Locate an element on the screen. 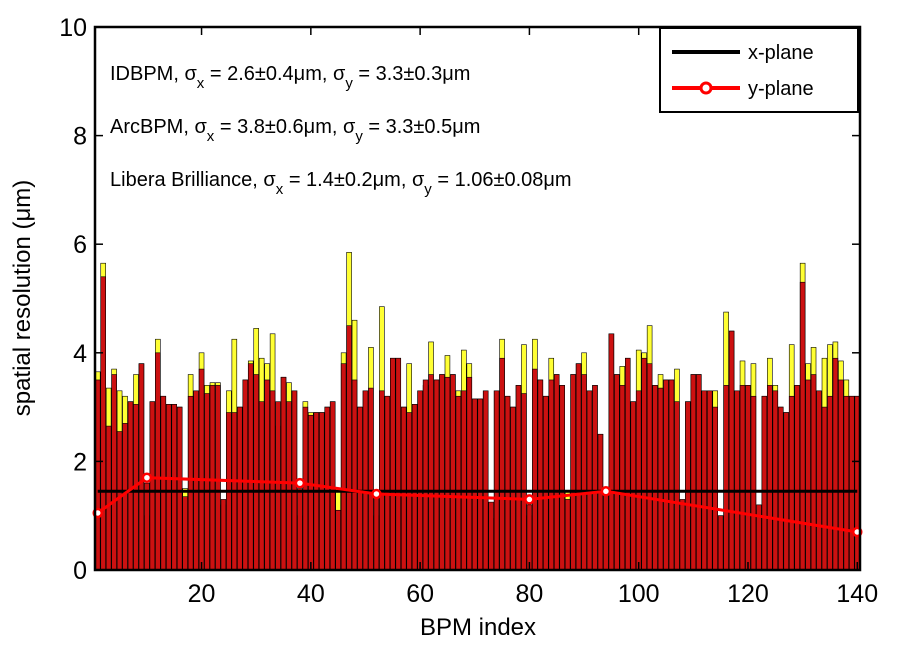  annotation-text: = 1.4±0.2μm, σ is located at coordinates (354, 180).